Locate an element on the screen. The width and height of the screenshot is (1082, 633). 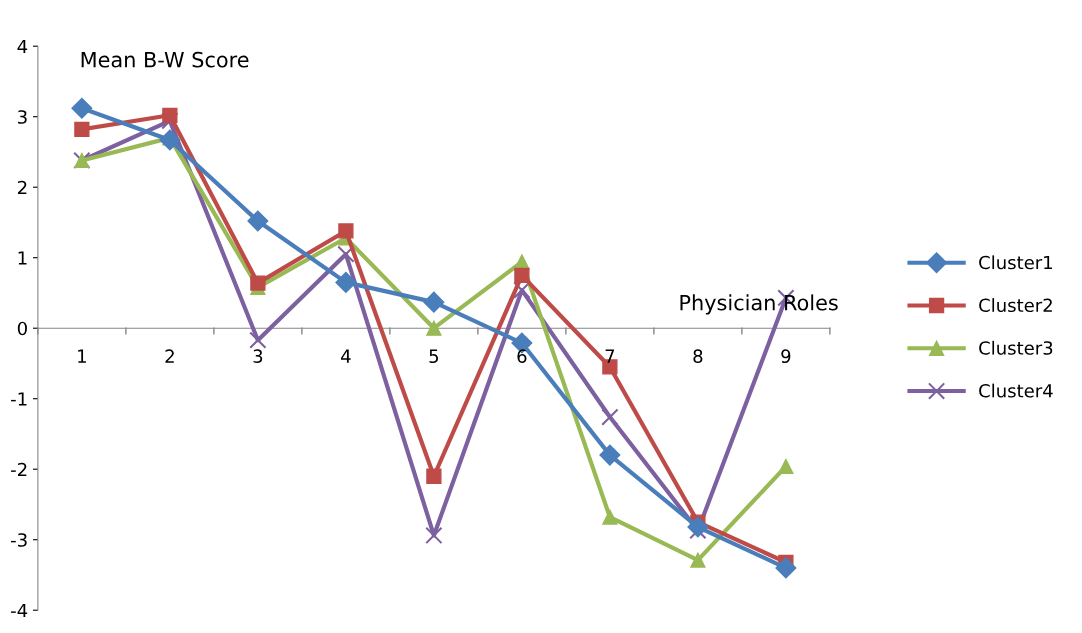
y-tick-label: -3 is located at coordinates (19, 540).